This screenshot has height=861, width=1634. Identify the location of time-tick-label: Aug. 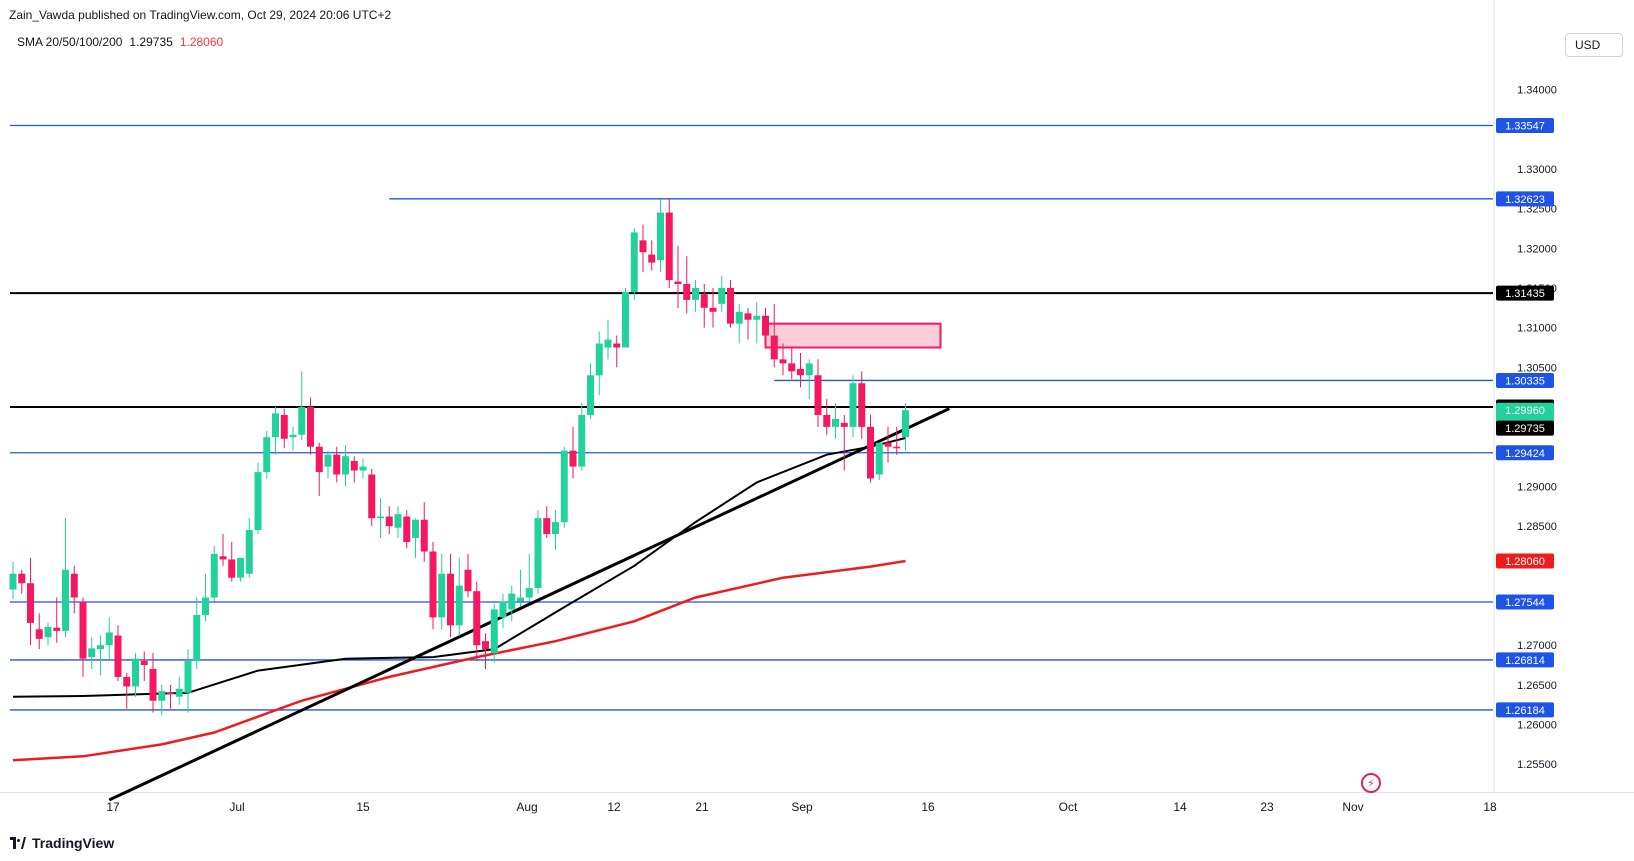
(526, 807).